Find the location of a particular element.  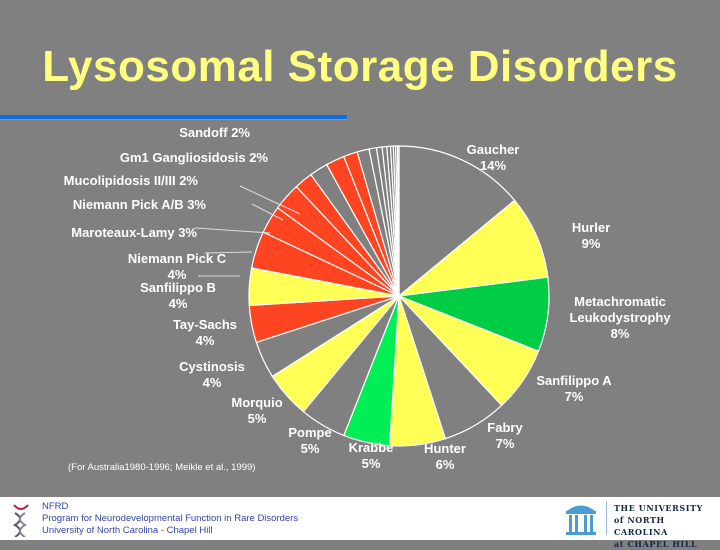

data-label: Hunter 6% is located at coordinates (445, 456).